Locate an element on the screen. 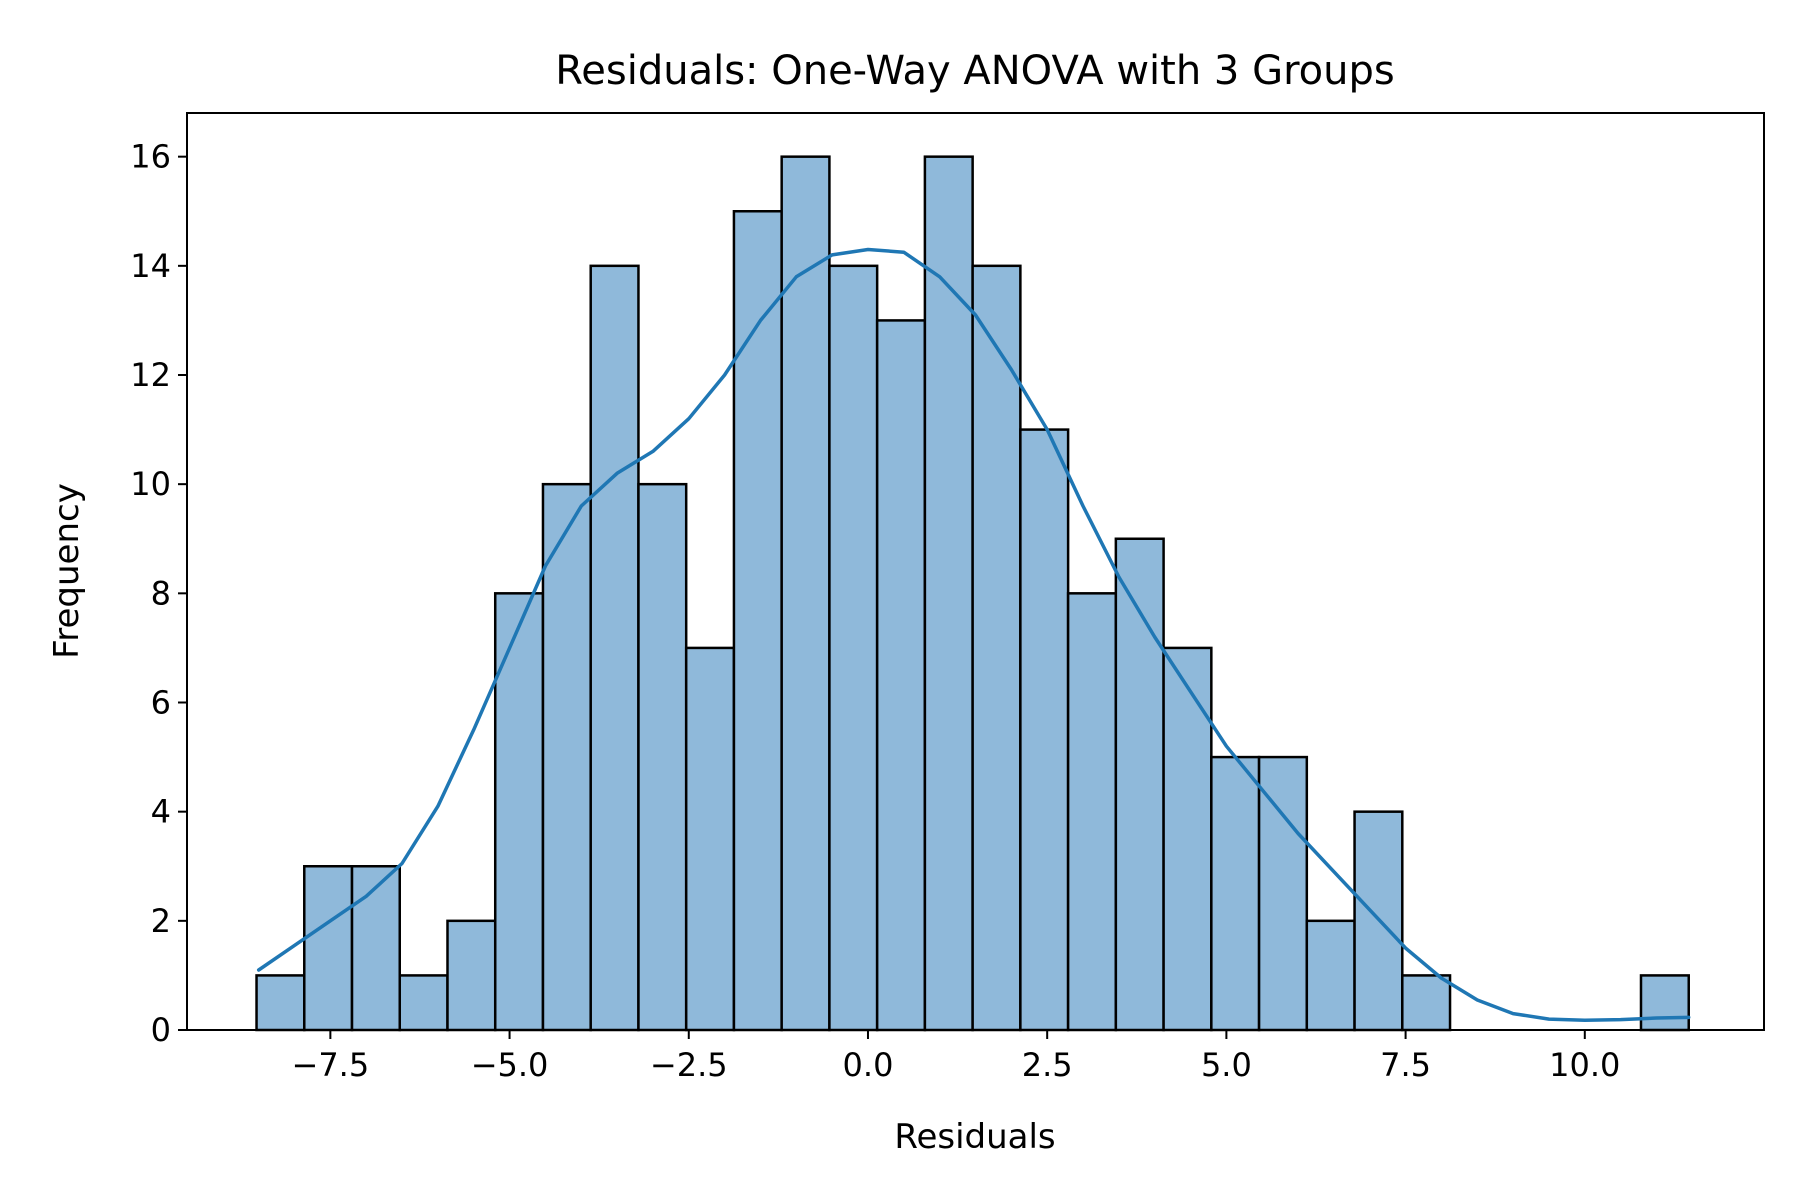 This screenshot has width=1800, height=1200. y-tick-label: 6 is located at coordinates (161, 703).